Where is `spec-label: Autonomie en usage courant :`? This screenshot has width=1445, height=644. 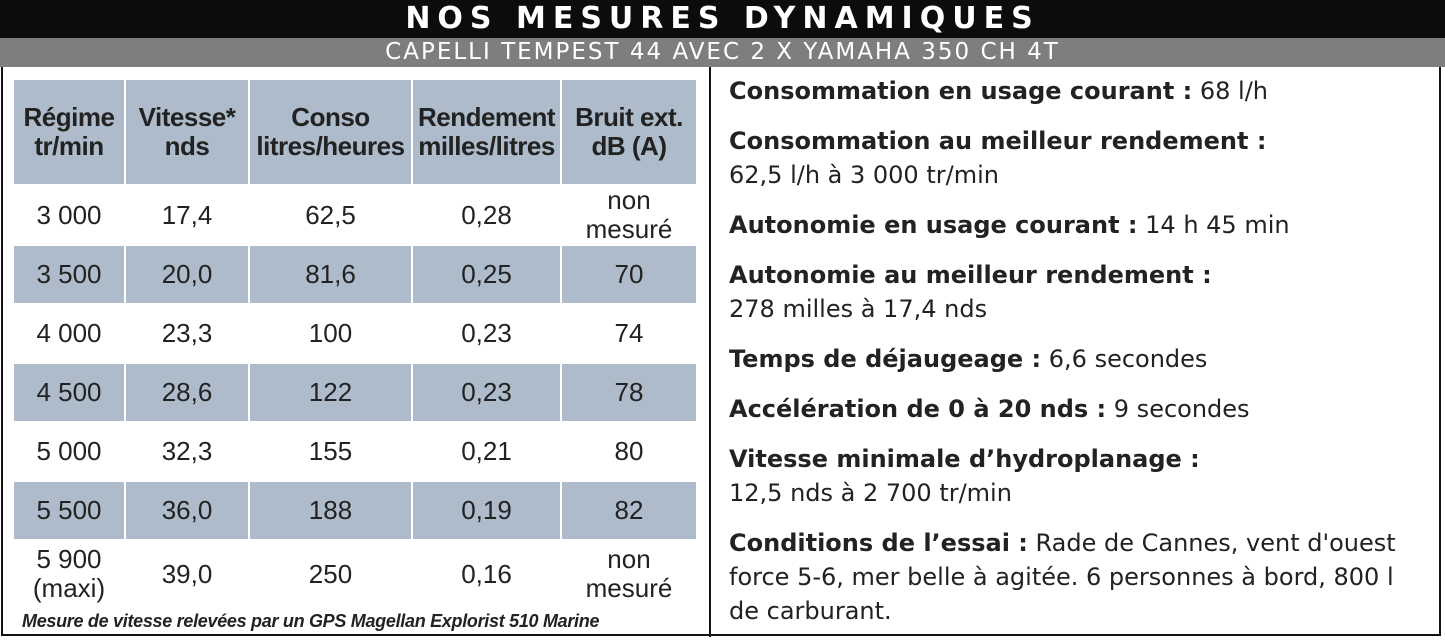
spec-label: Autonomie en usage courant : is located at coordinates (933, 225).